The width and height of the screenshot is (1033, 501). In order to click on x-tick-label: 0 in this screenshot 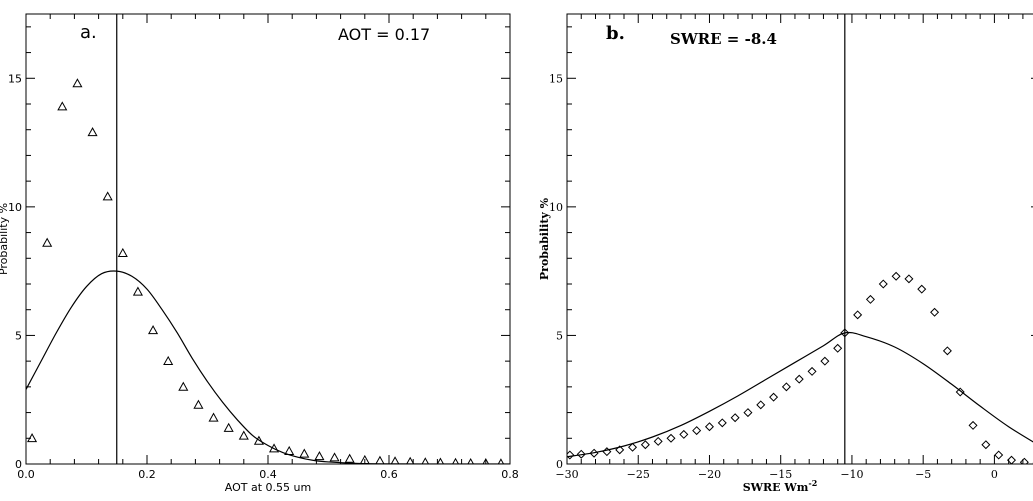, I will do `click(994, 474)`.